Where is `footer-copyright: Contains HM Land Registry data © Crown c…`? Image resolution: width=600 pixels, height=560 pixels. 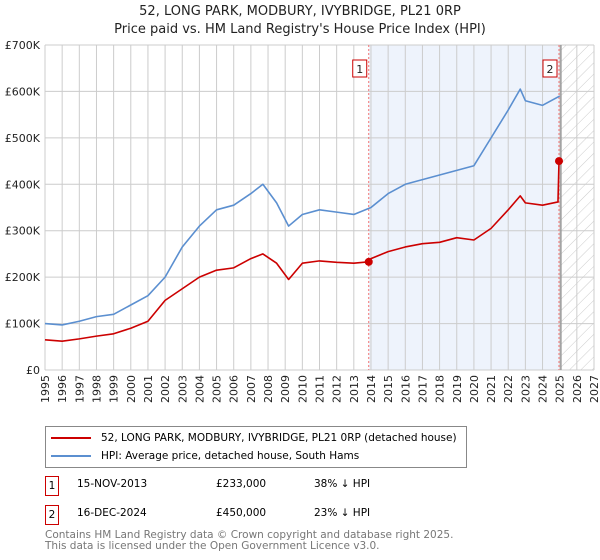 footer-copyright: Contains HM Land Registry data © Crown c… is located at coordinates (249, 535).